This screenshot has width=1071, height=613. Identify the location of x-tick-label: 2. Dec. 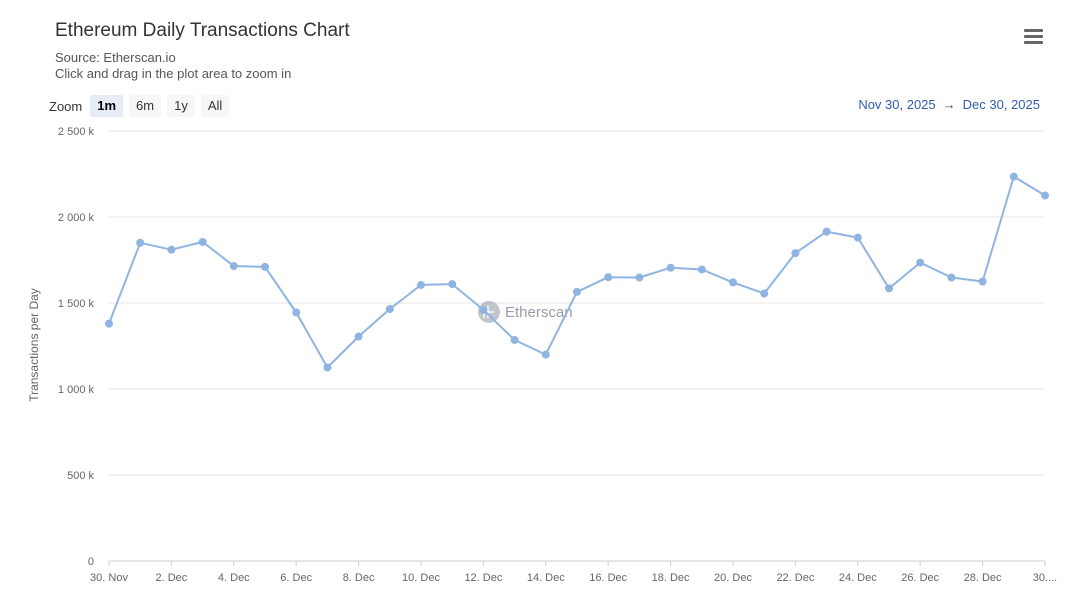
(172, 578).